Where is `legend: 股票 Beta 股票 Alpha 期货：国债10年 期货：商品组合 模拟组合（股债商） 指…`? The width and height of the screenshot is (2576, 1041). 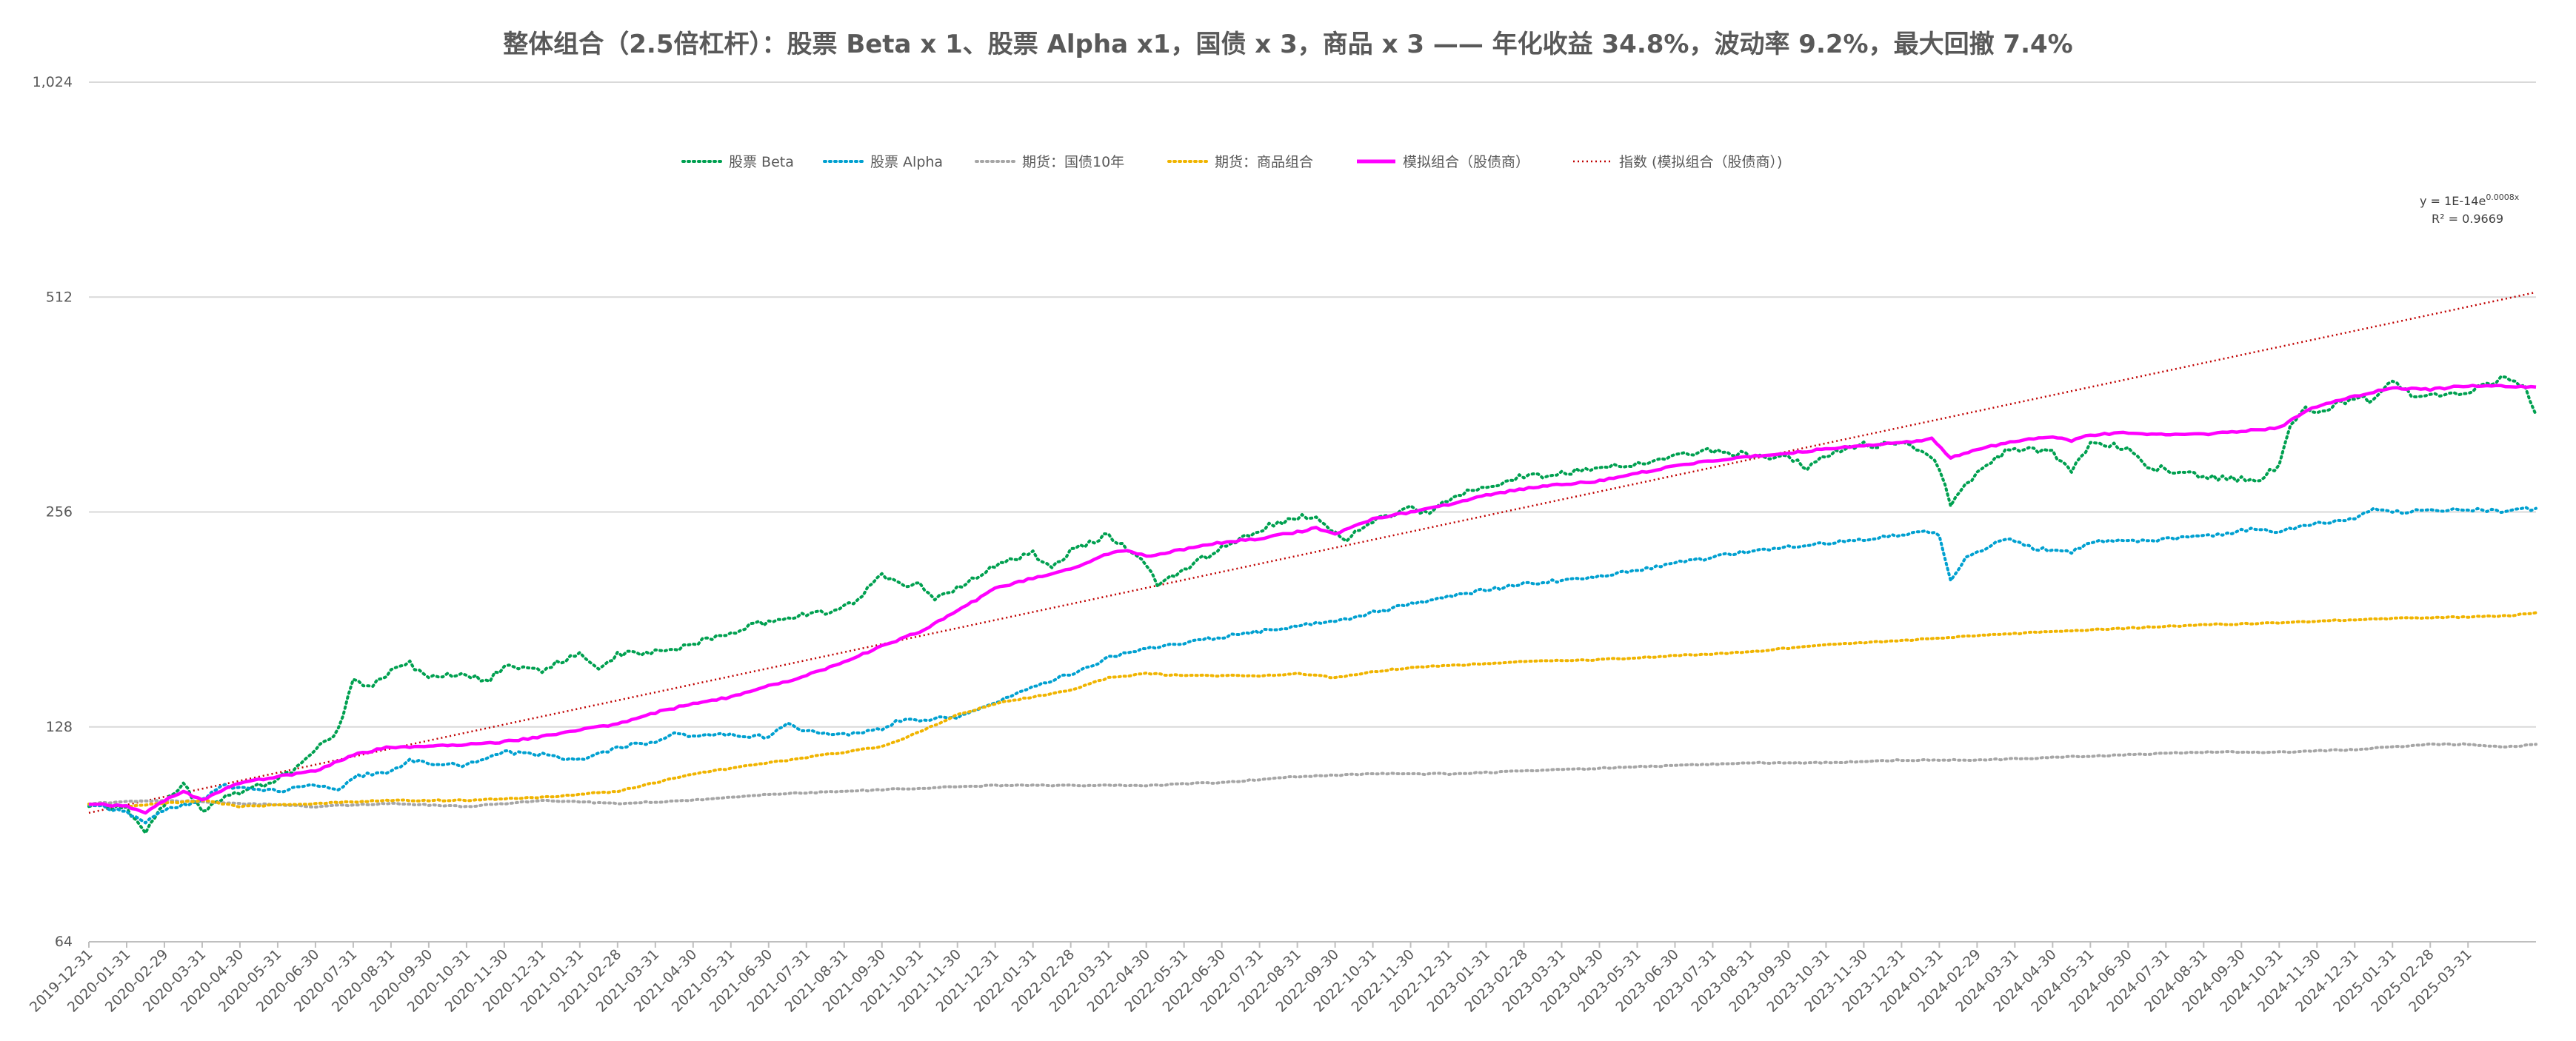 legend: 股票 Beta 股票 Alpha 期货：国债10年 期货：商品组合 模拟组合（股债商） 指… is located at coordinates (1231, 162).